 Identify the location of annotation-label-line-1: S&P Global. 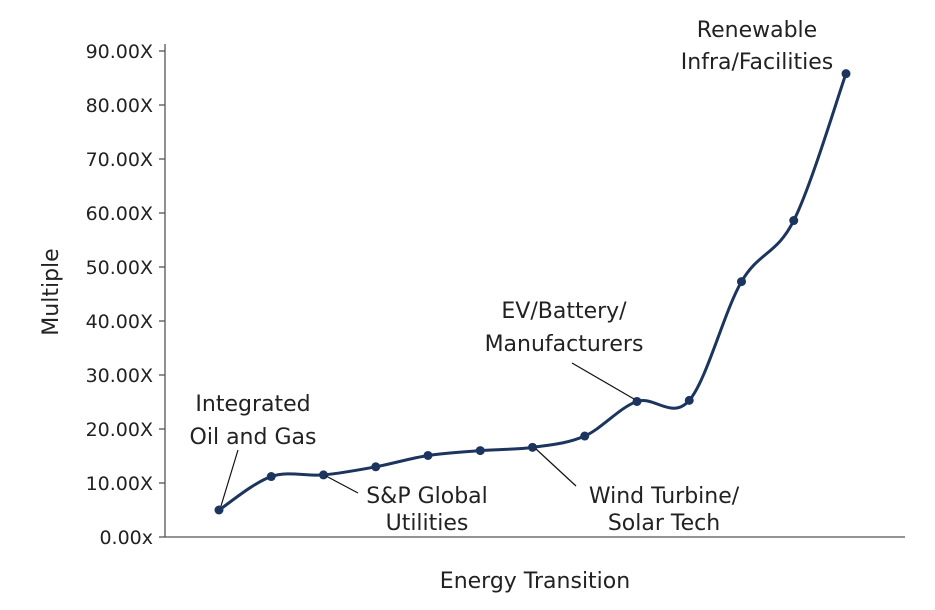
(427, 496).